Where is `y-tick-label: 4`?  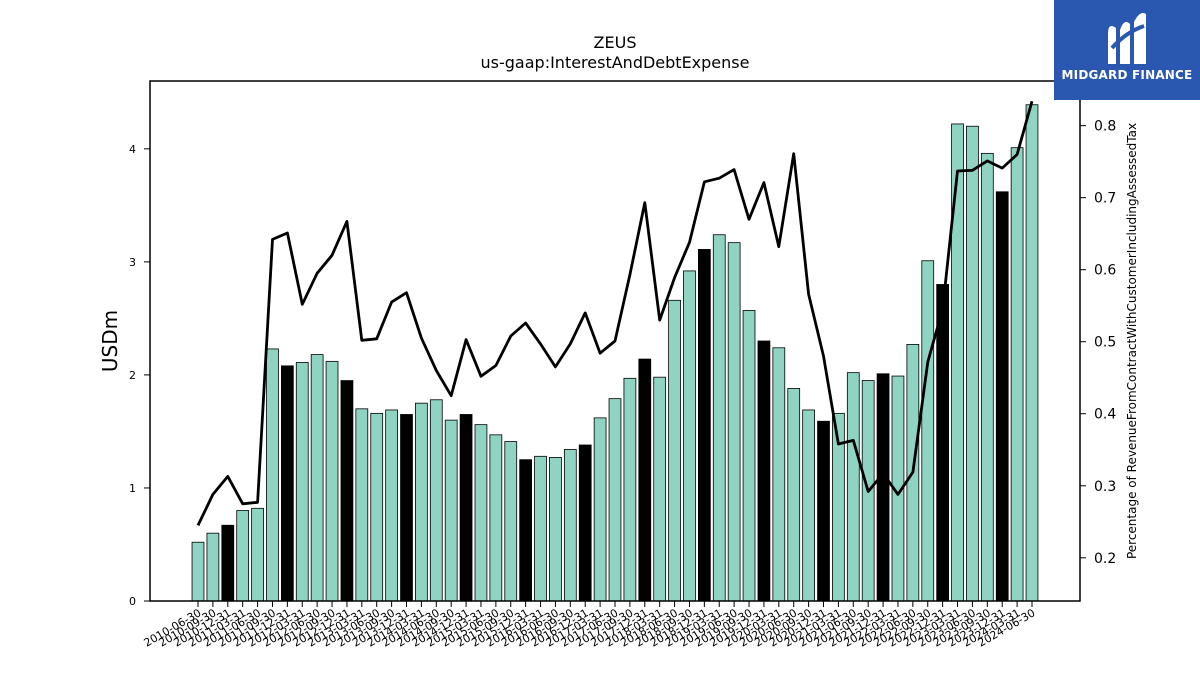 y-tick-label: 4 is located at coordinates (132, 149).